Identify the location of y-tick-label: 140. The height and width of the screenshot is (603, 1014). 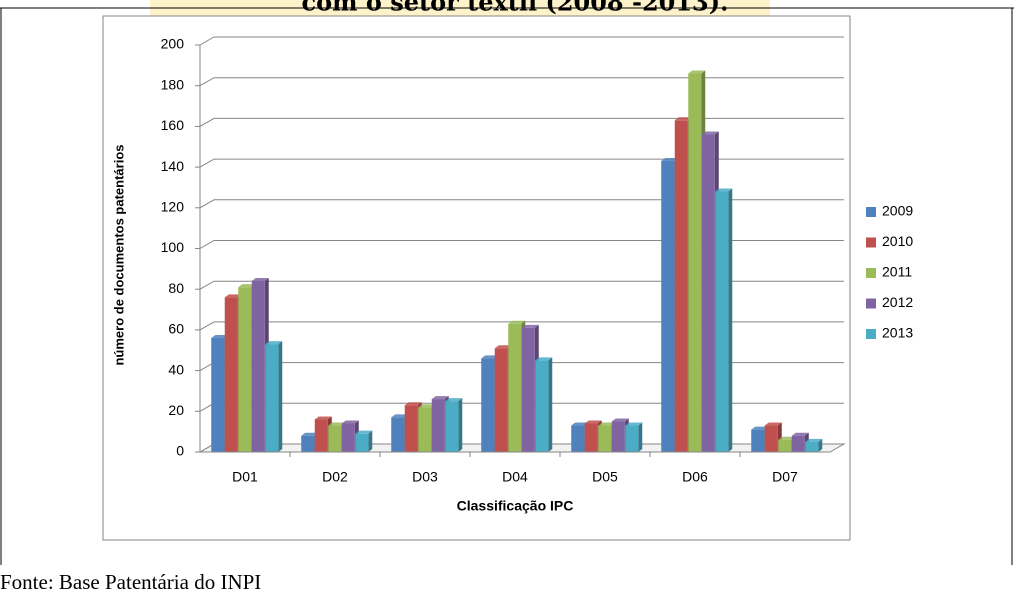
(173, 166).